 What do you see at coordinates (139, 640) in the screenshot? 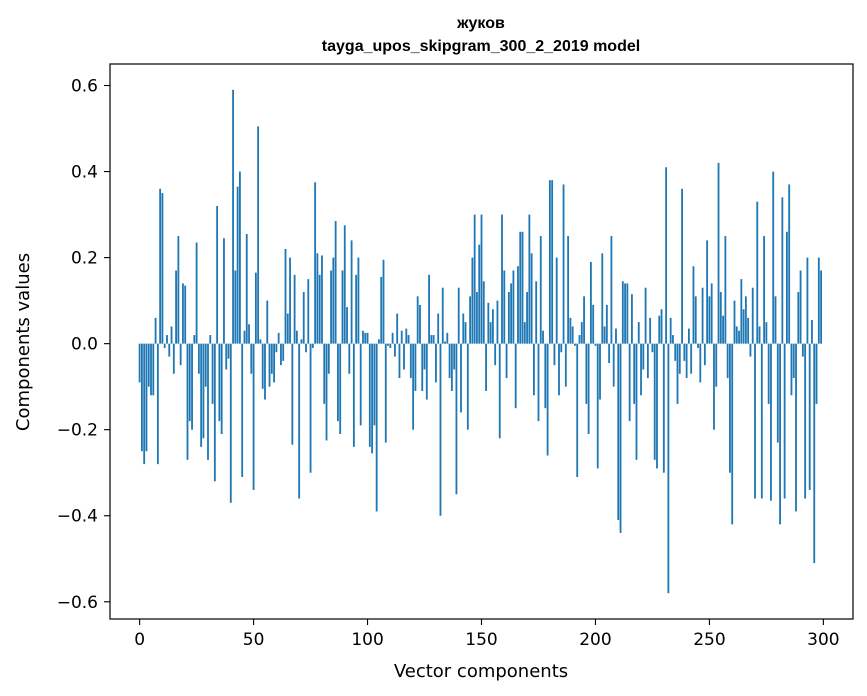
I see `x-tick-label: 0` at bounding box center [139, 640].